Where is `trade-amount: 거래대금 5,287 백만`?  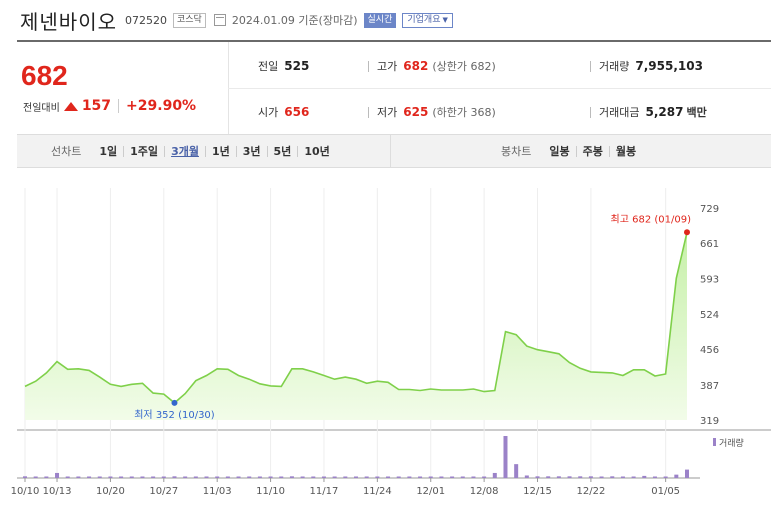
trade-amount: 거래대금 5,287 백만 is located at coordinates (648, 112).